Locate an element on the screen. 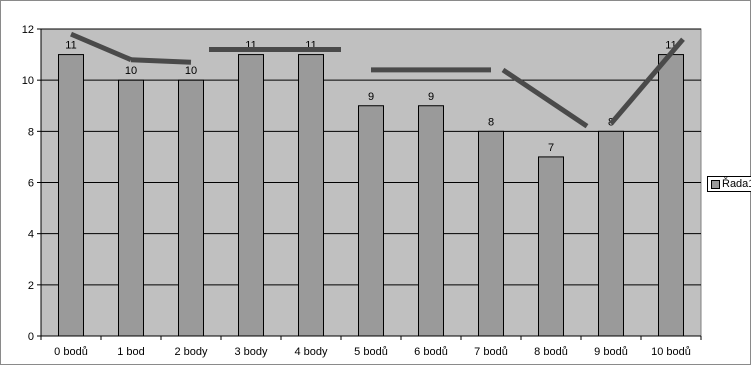 Image resolution: width=751 pixels, height=366 pixels. x-tick-label: 2 body is located at coordinates (191, 352).